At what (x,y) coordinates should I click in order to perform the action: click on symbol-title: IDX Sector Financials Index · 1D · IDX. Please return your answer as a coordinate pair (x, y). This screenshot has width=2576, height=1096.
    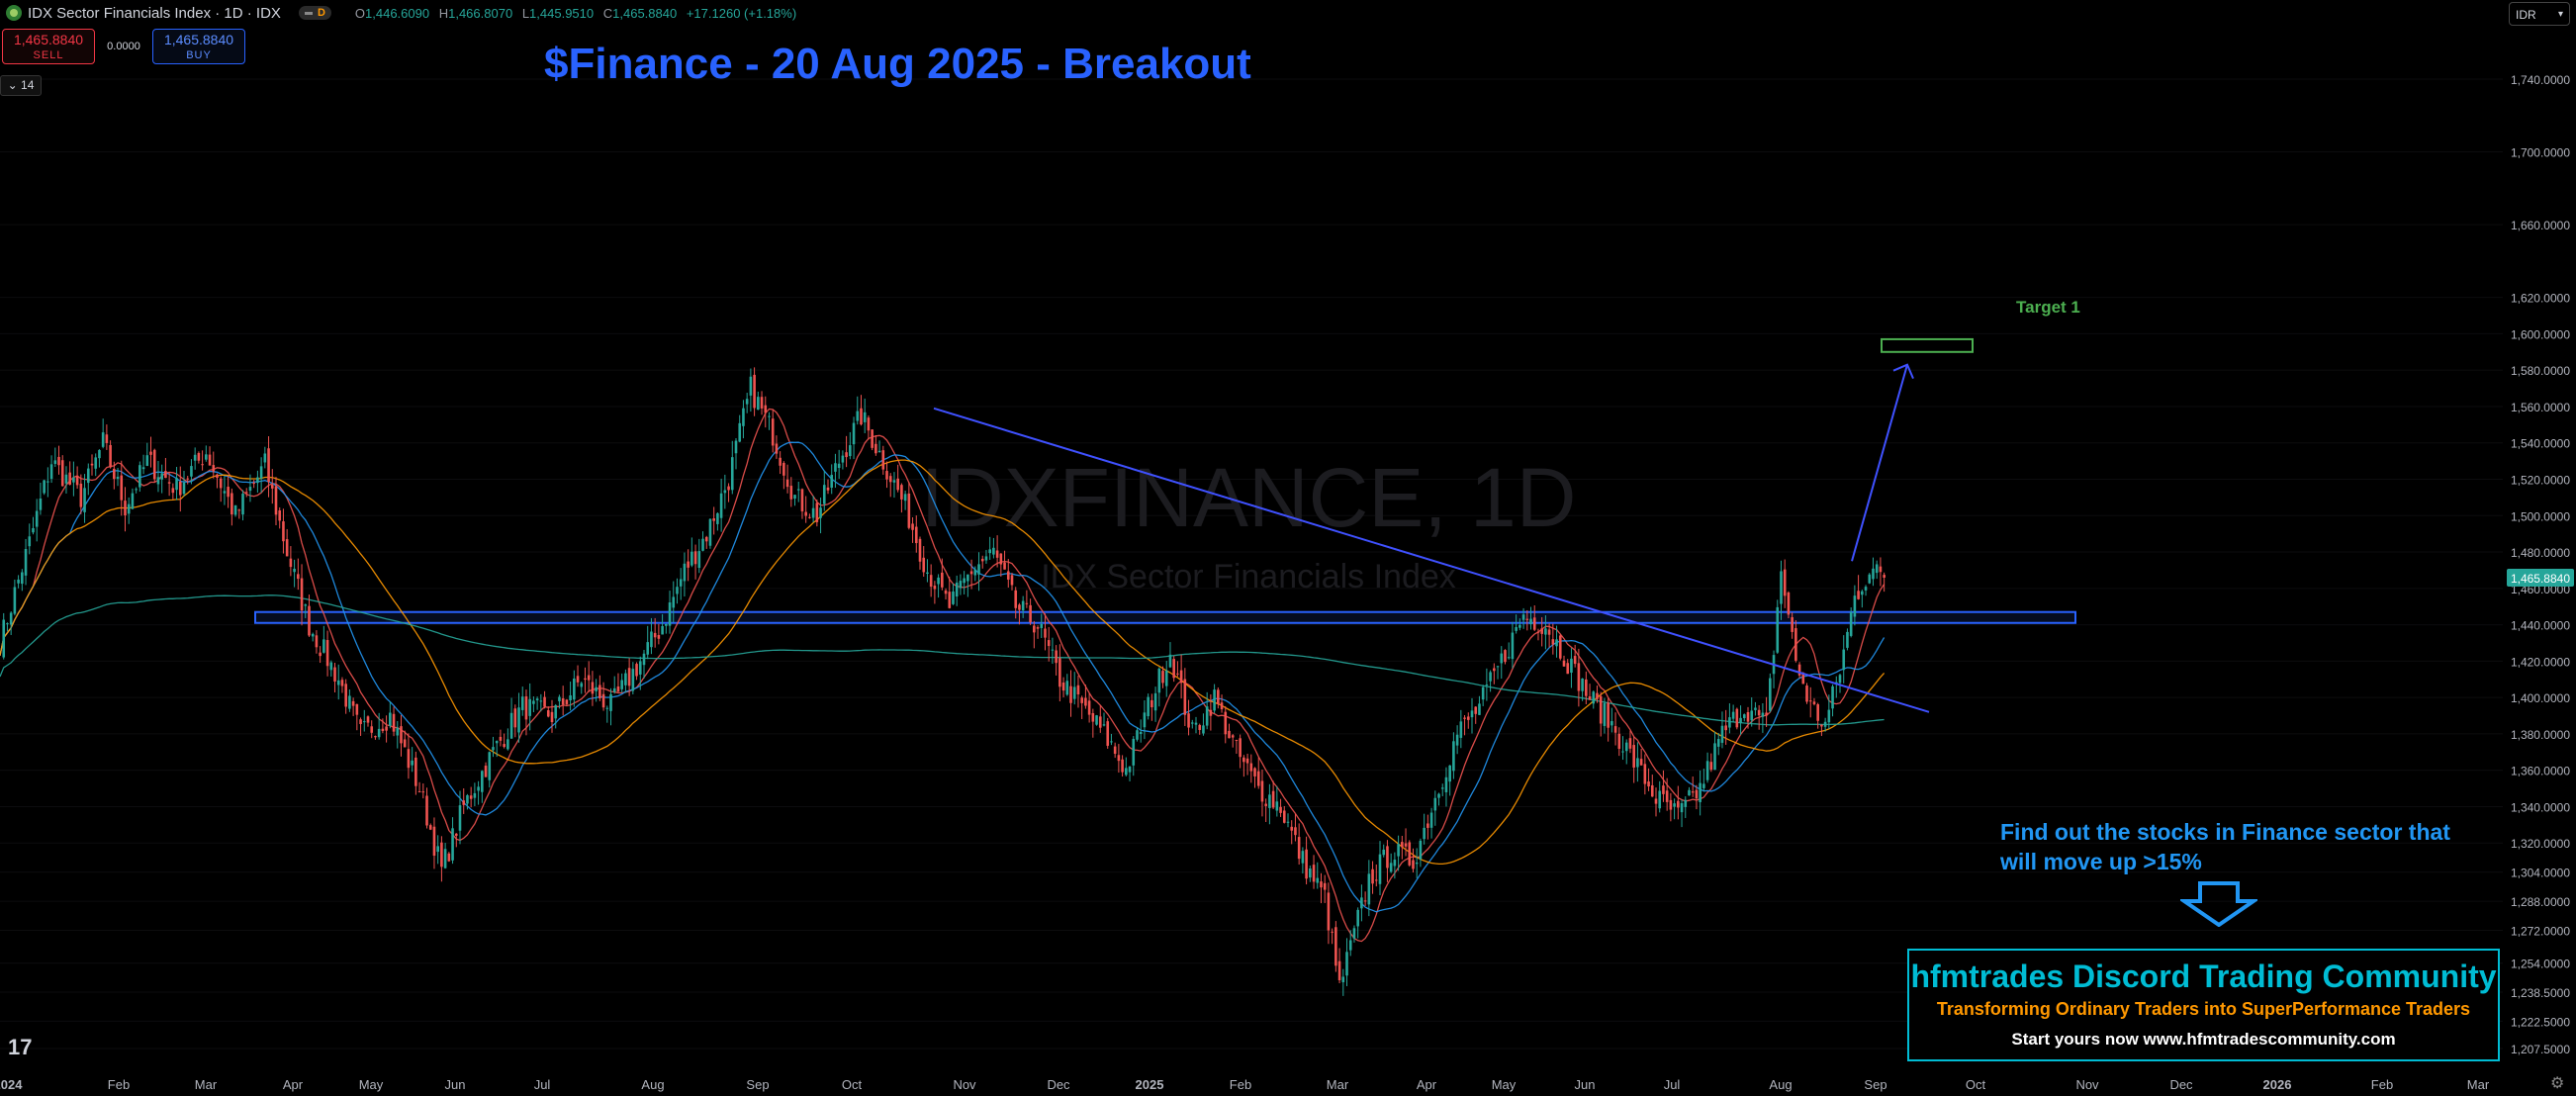
    Looking at the image, I should click on (154, 13).